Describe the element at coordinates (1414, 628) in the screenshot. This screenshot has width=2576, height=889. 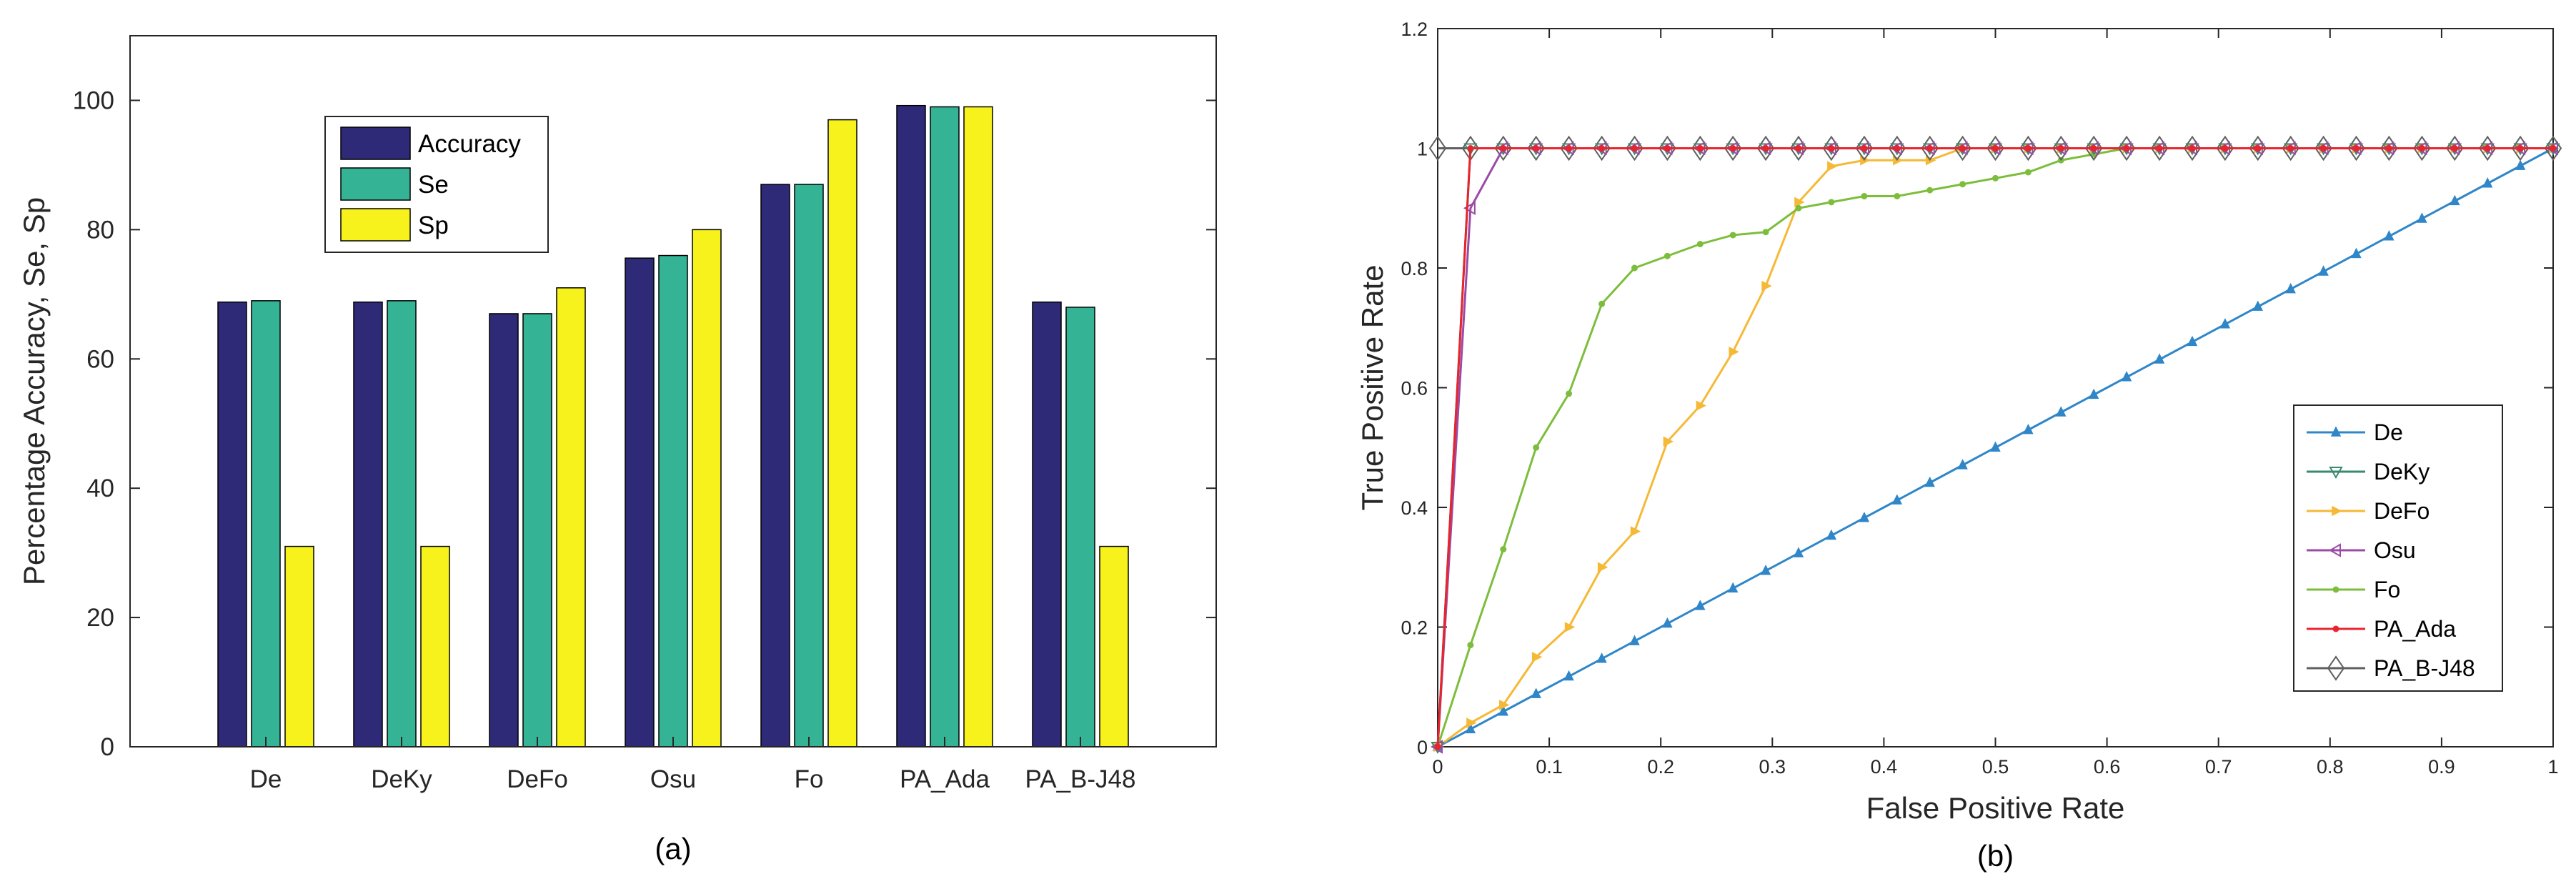
I see `roc-y-tick-label: 0.2` at that location.